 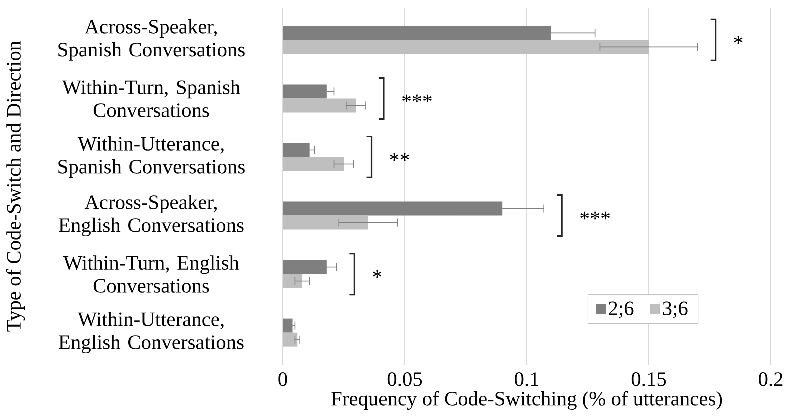 What do you see at coordinates (527, 400) in the screenshot?
I see `x-axis-title: Frequency of Code-Switching (% of utterances)` at bounding box center [527, 400].